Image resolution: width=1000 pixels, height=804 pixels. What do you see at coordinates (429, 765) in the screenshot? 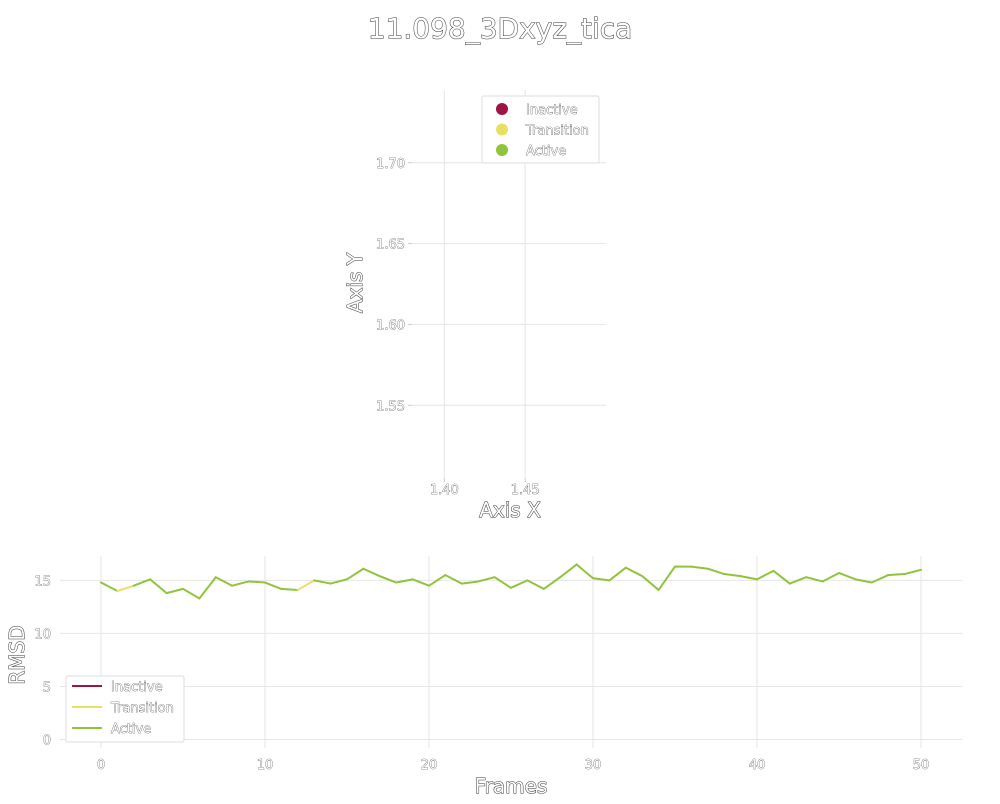
I see `line-x-tick-label: 20` at bounding box center [429, 765].